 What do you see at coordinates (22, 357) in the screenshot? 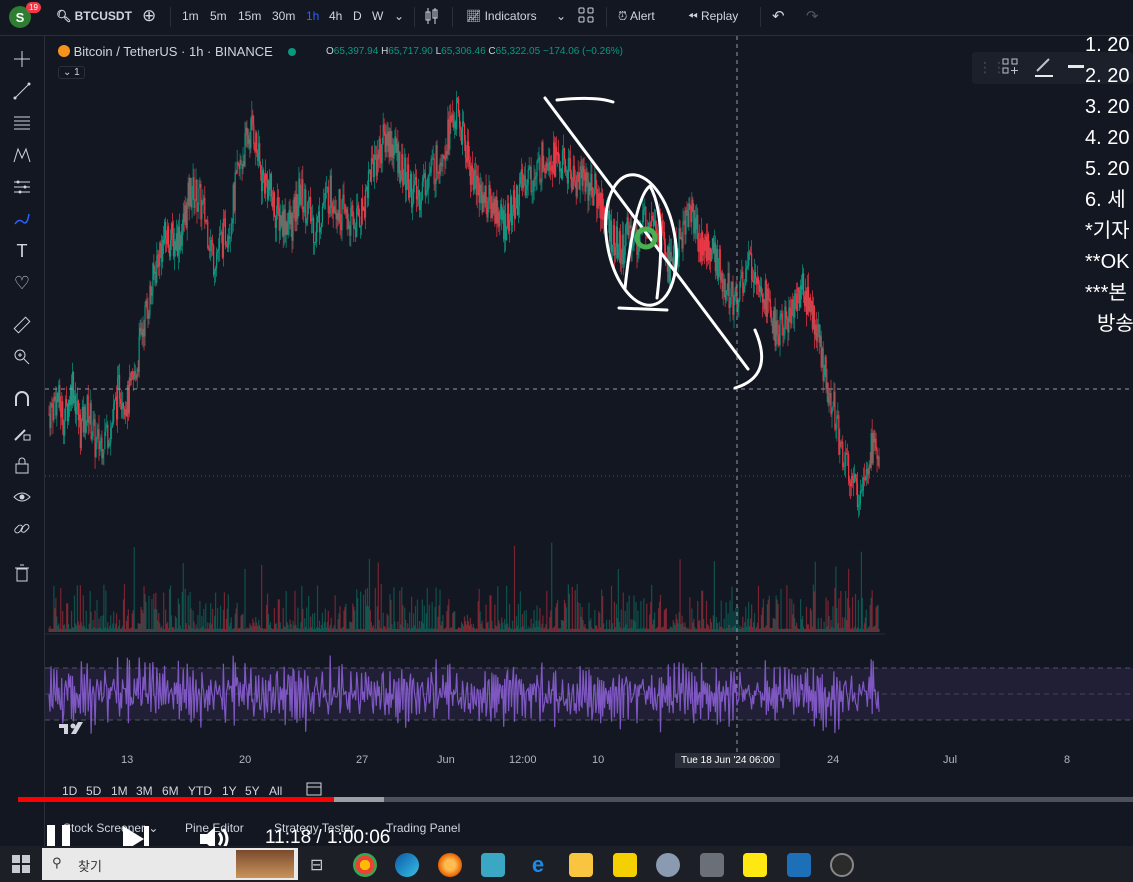
I see `zoom-in-icon` at bounding box center [22, 357].